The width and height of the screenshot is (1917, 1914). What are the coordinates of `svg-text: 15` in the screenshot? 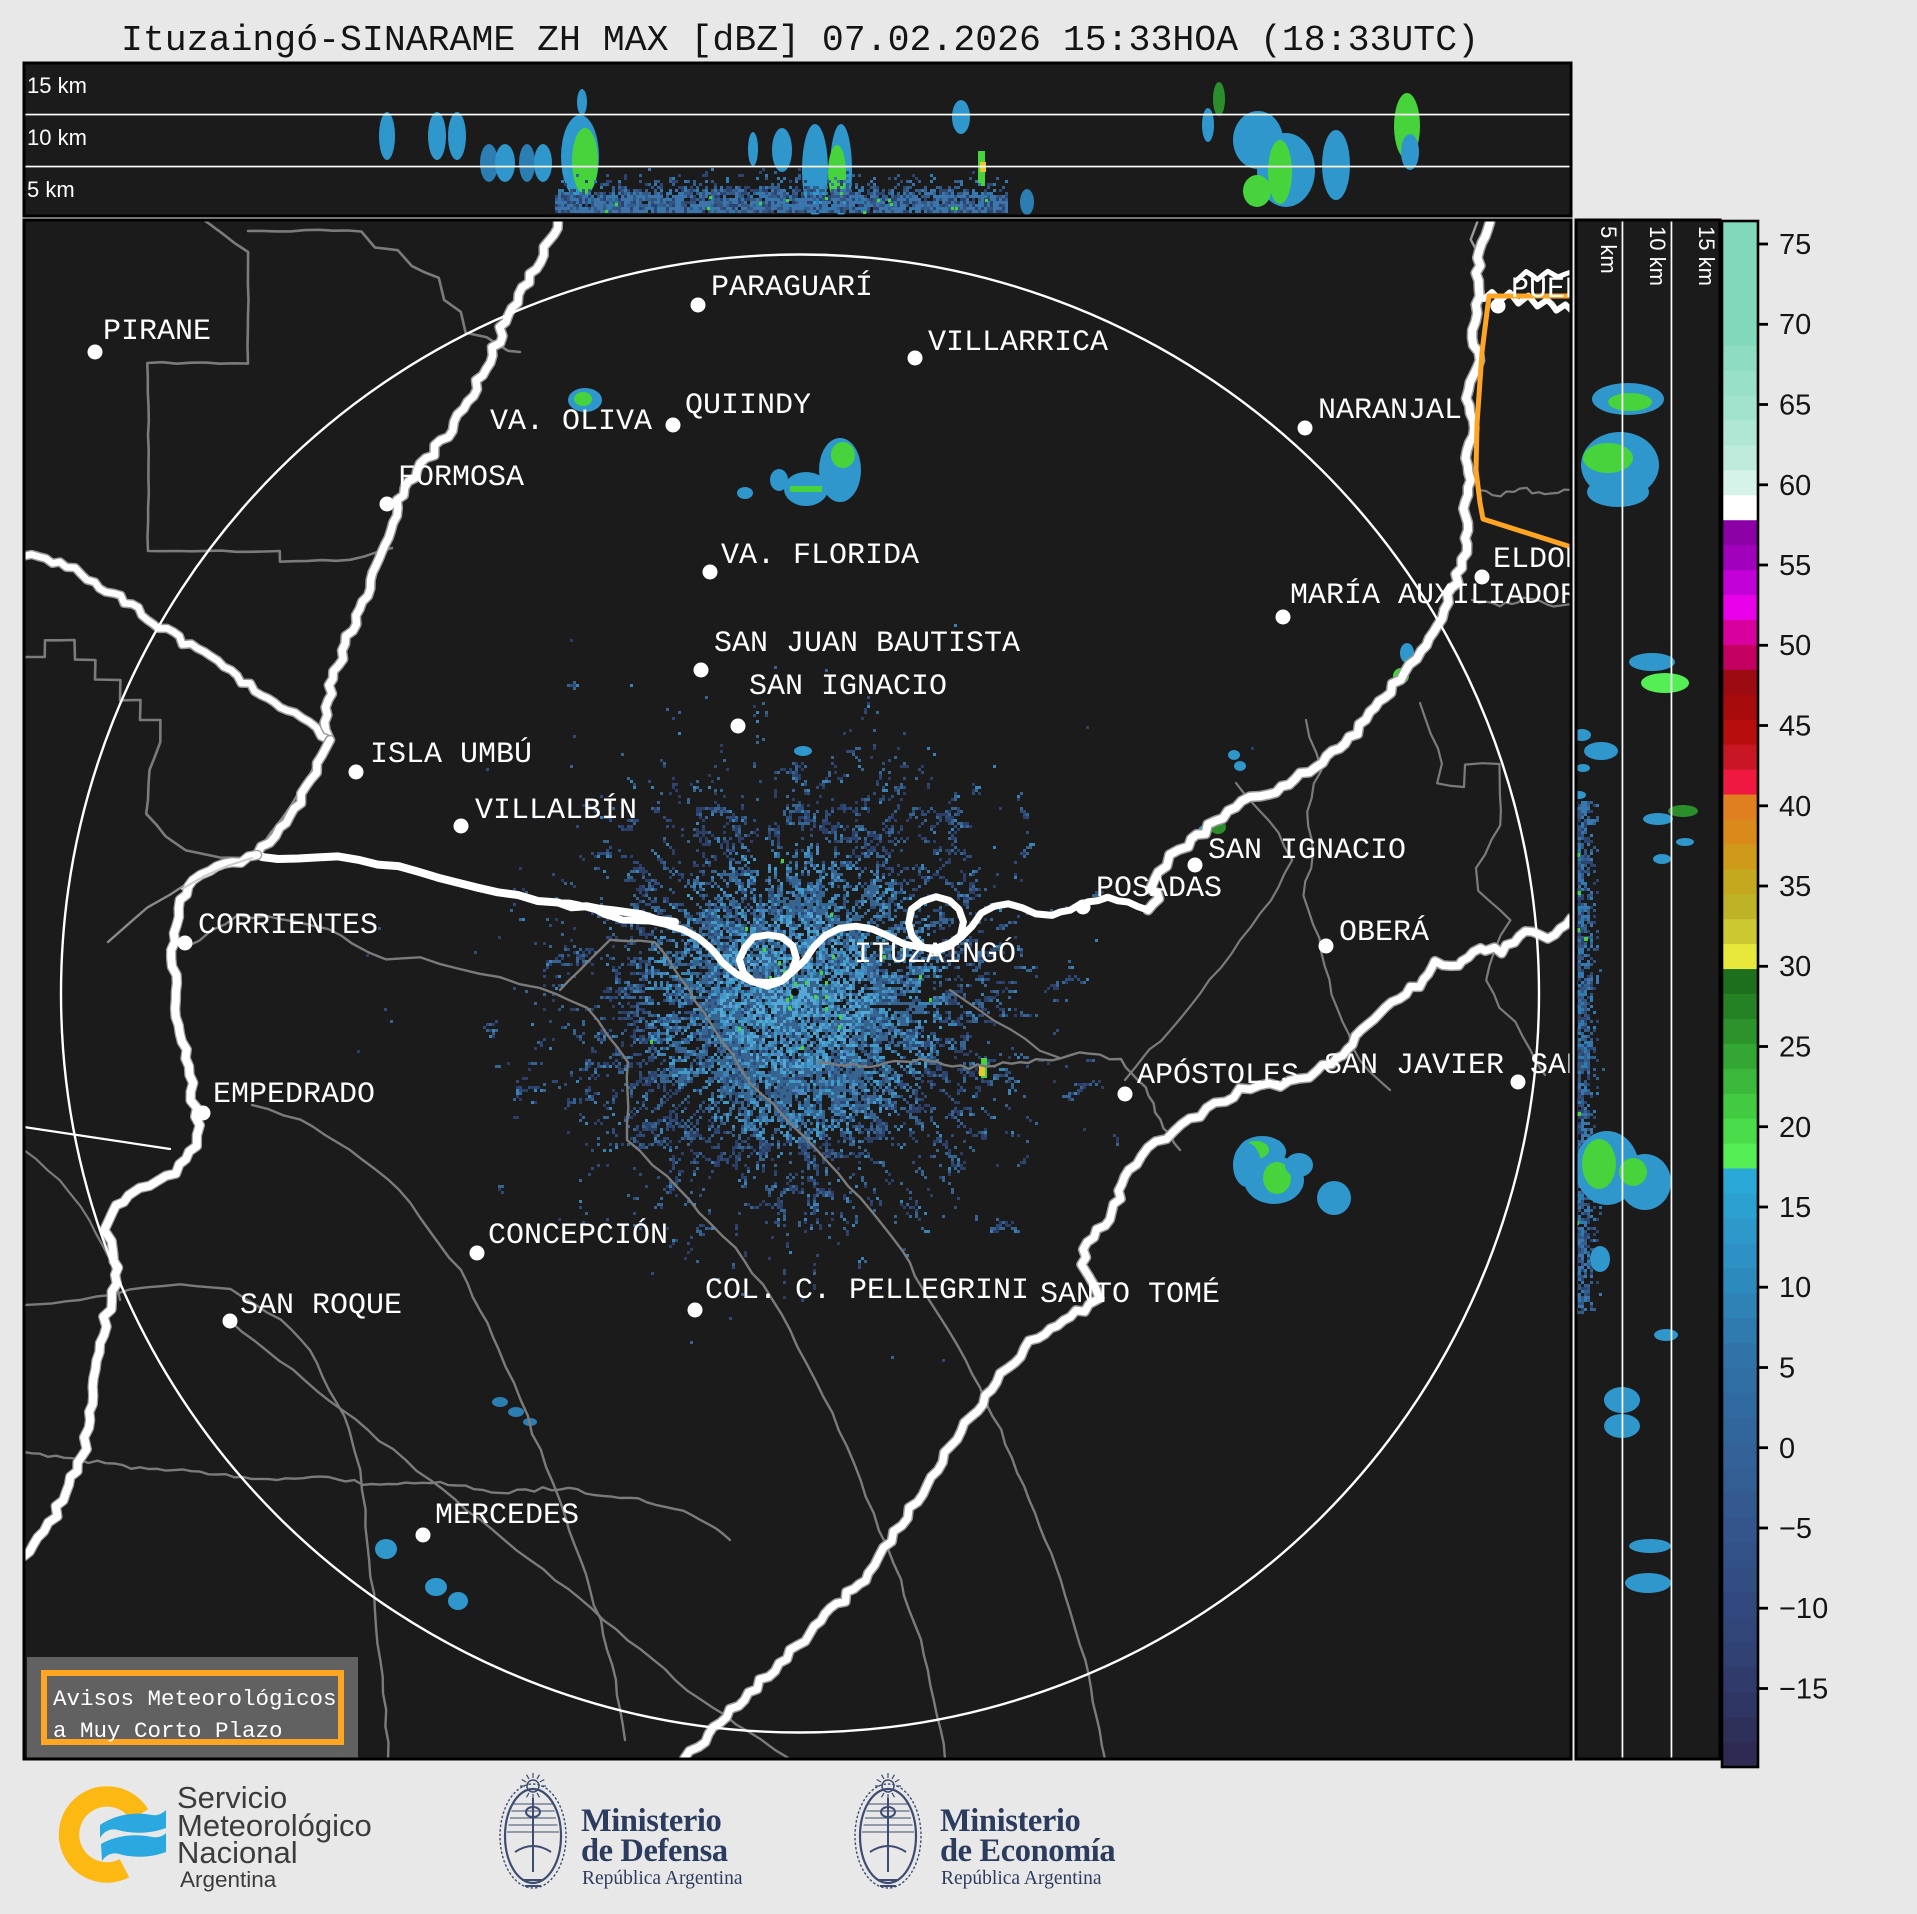 It's located at (1795, 1208).